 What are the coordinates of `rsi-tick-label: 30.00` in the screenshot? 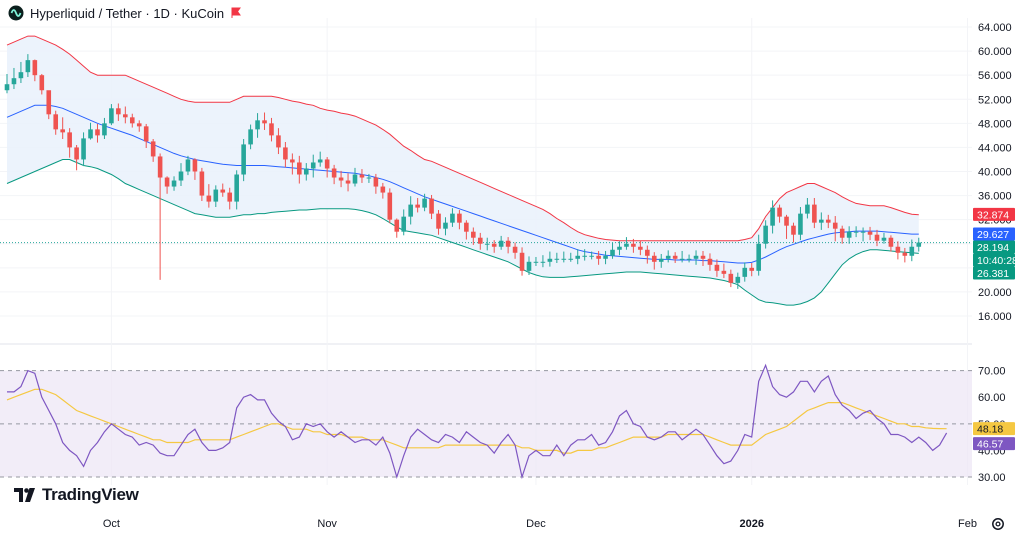 It's located at (992, 478).